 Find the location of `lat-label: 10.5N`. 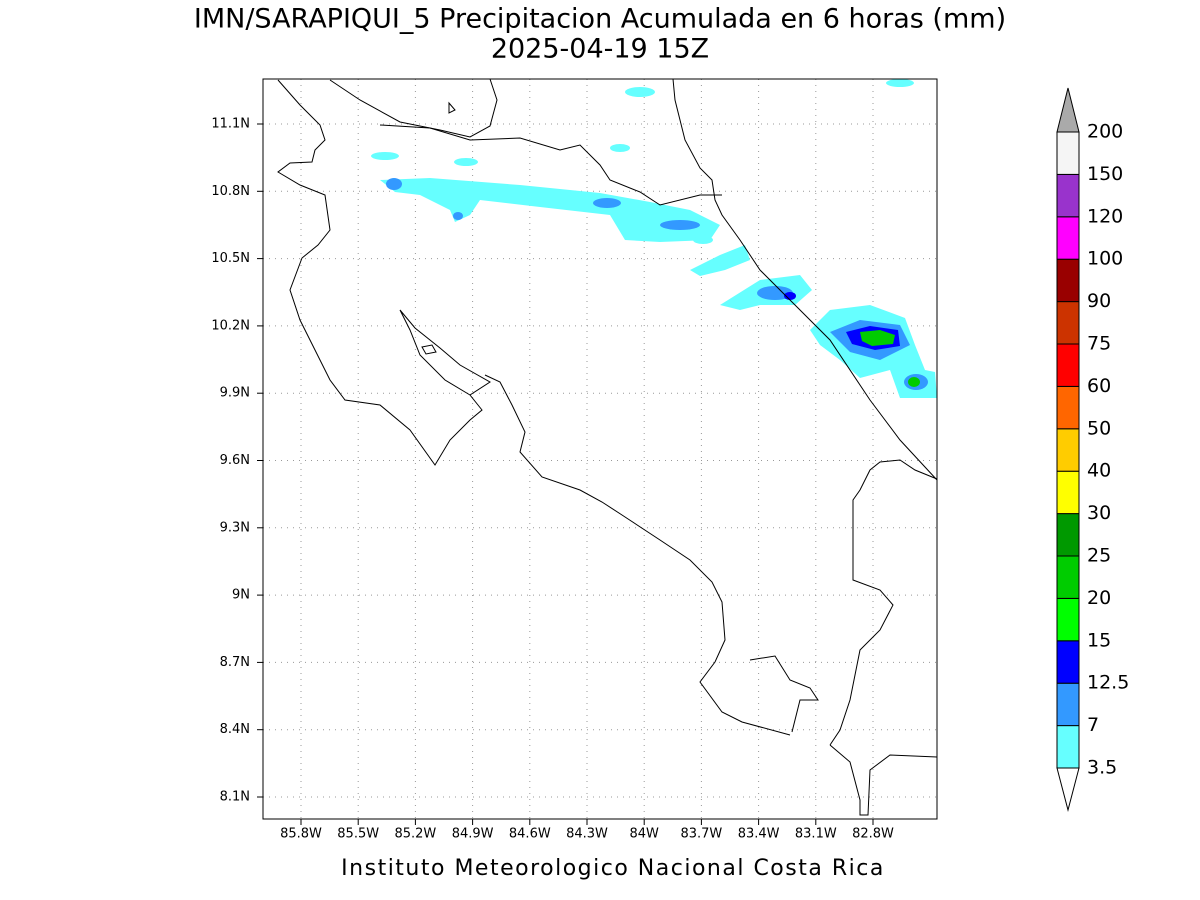

lat-label: 10.5N is located at coordinates (230, 258).